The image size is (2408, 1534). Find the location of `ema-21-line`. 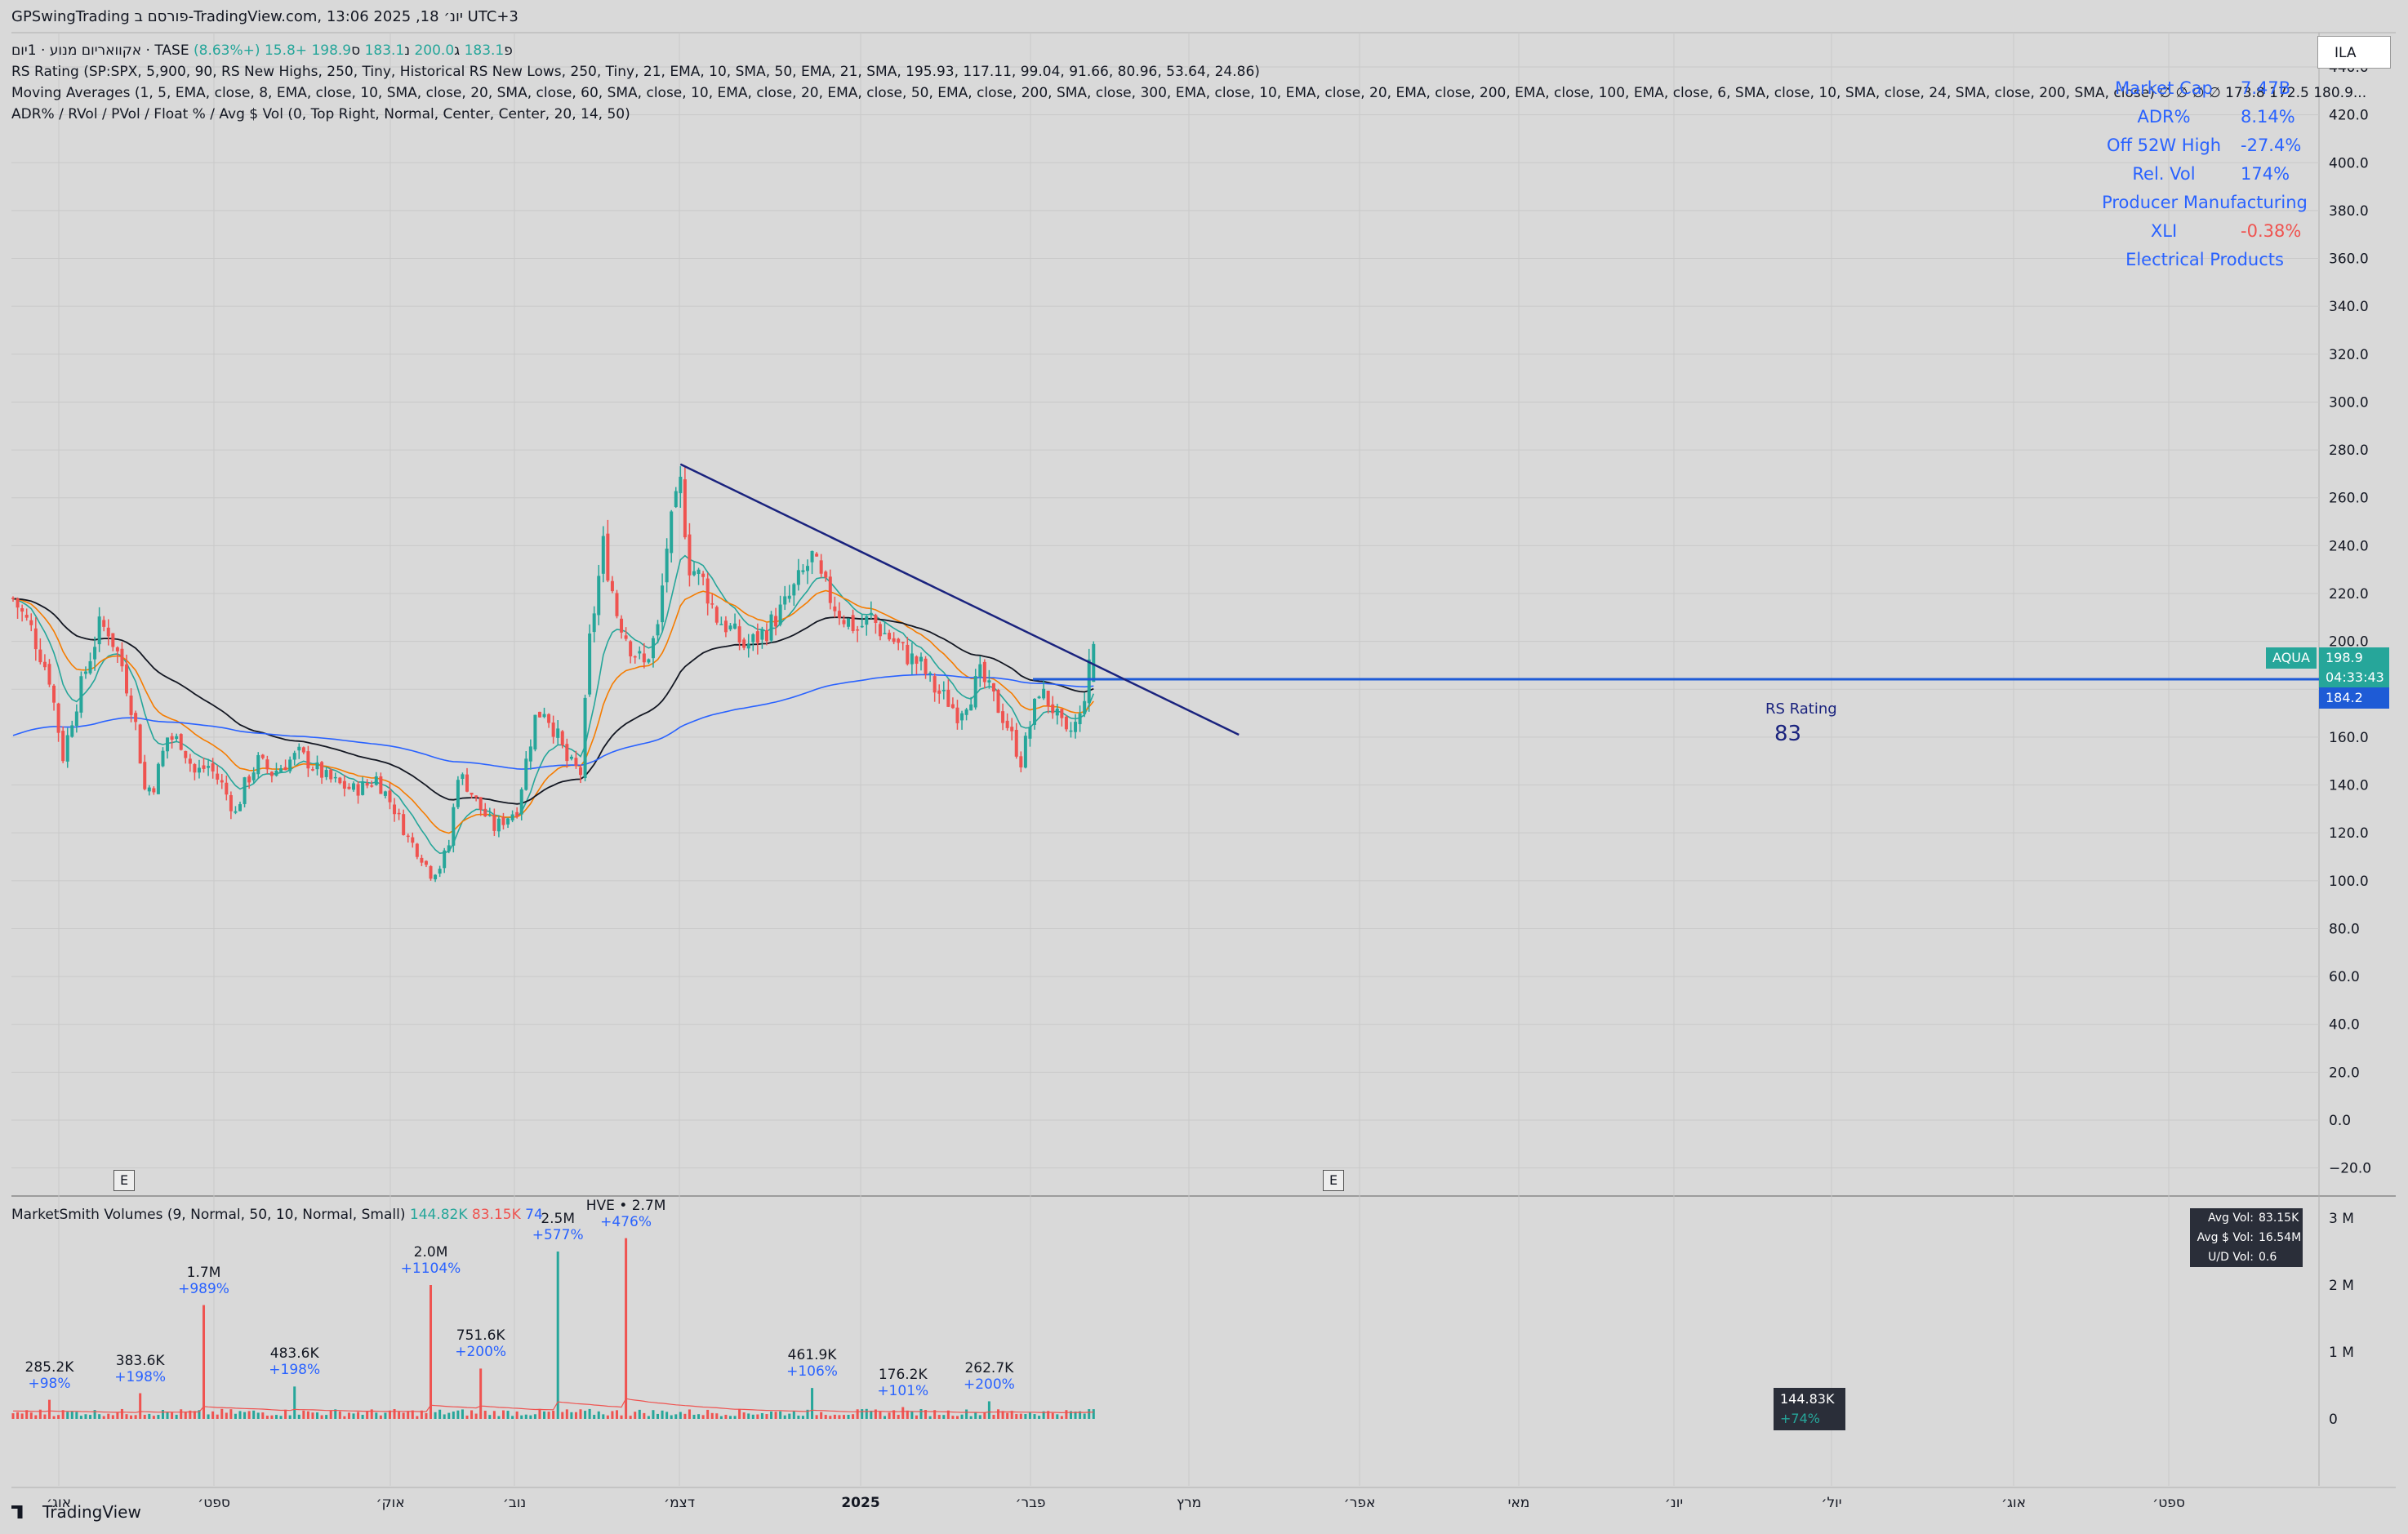

ema-21-line is located at coordinates (553, 712).